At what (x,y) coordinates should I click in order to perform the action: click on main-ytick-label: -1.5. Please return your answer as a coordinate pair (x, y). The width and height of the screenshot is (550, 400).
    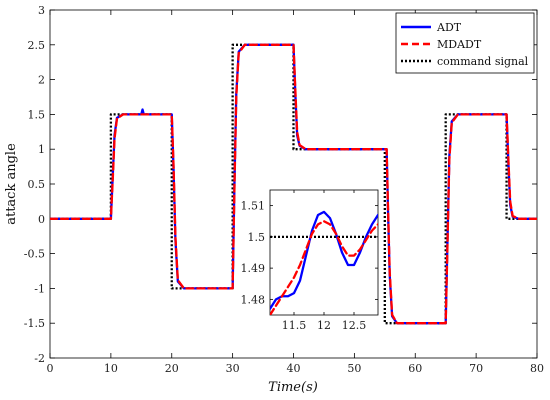
    Looking at the image, I should click on (34, 323).